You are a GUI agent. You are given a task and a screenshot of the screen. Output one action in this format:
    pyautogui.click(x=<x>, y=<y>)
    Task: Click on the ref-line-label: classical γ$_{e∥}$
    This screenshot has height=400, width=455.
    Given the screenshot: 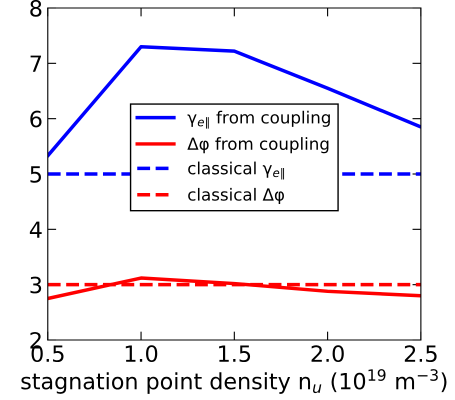 What is the action you would take?
    pyautogui.click(x=236, y=171)
    